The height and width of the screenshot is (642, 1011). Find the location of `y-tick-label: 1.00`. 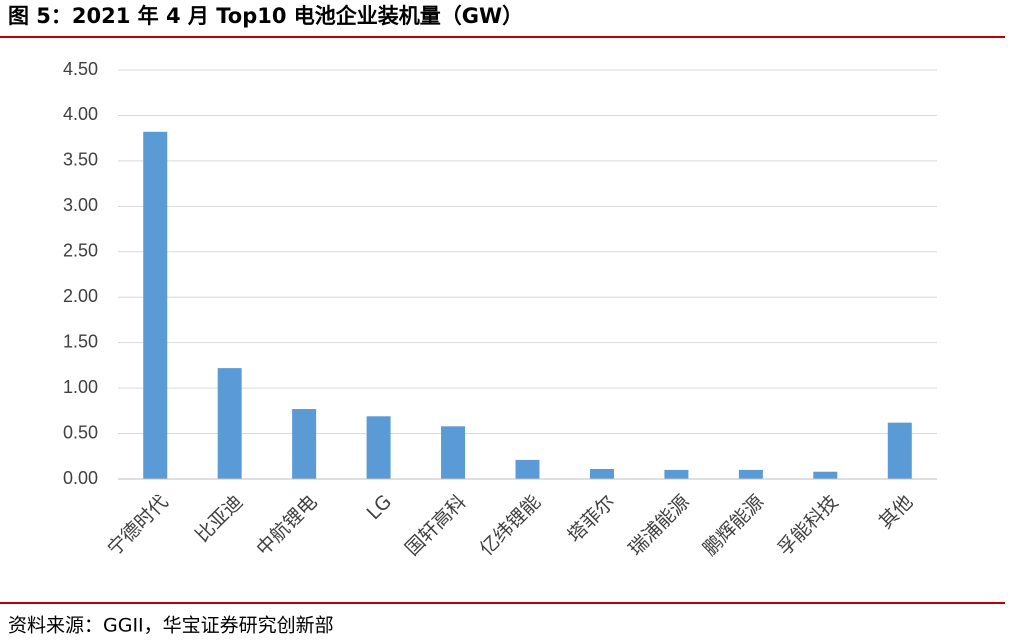

y-tick-label: 1.00 is located at coordinates (80, 387).